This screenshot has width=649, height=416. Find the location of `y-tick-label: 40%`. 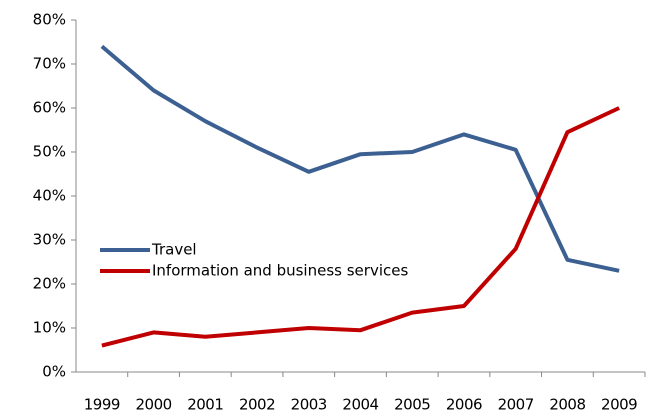

y-tick-label: 40% is located at coordinates (49, 196).